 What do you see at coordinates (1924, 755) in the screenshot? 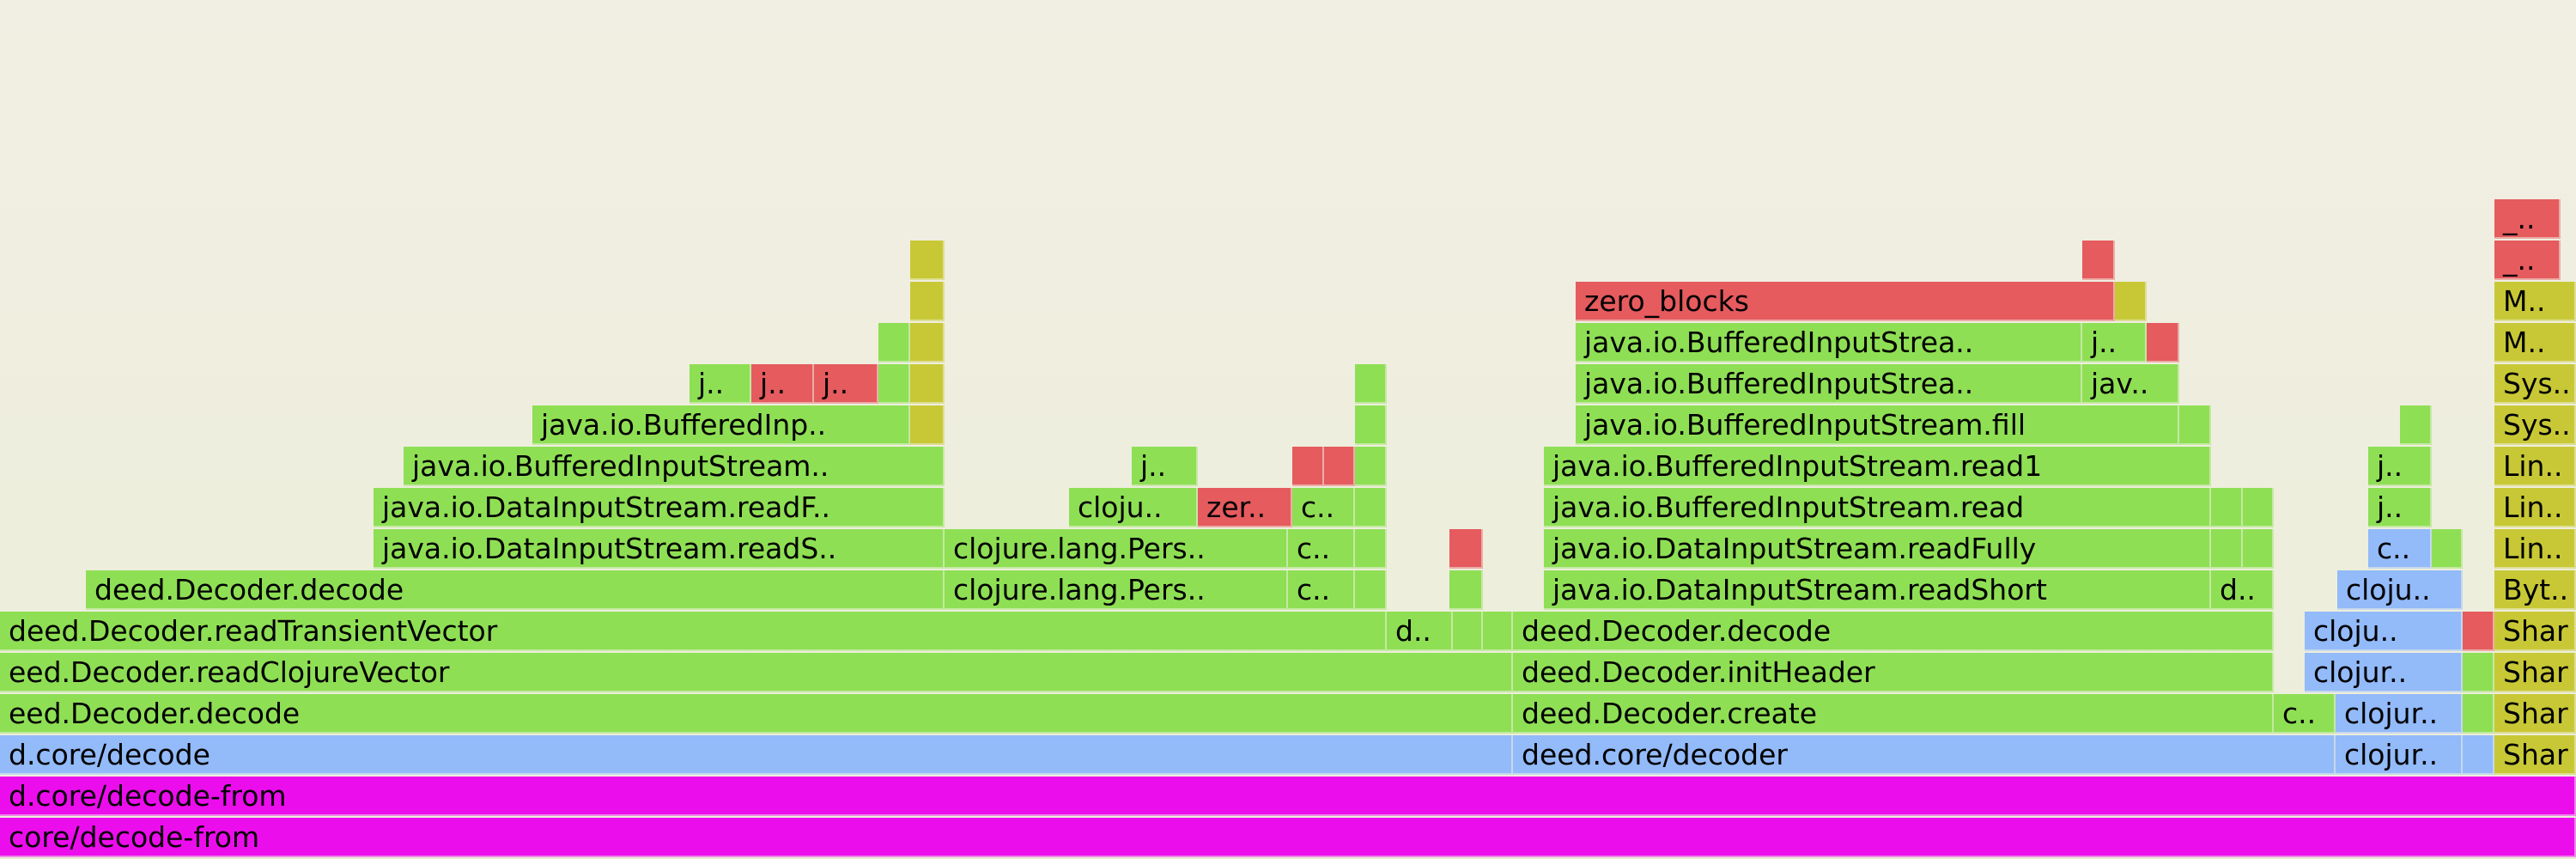
I see `flame-frame: deed.core/decoder` at bounding box center [1924, 755].